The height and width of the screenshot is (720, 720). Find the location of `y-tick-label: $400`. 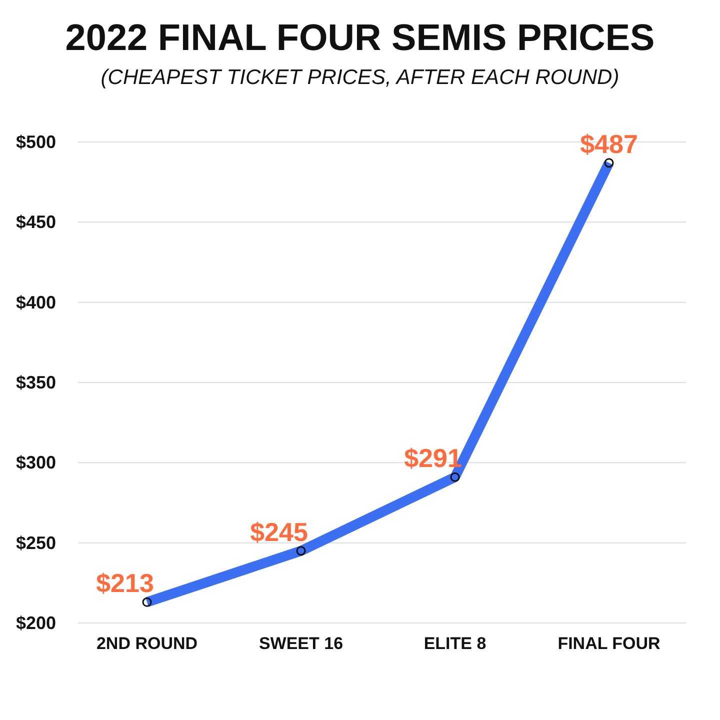

y-tick-label: $400 is located at coordinates (36, 302).